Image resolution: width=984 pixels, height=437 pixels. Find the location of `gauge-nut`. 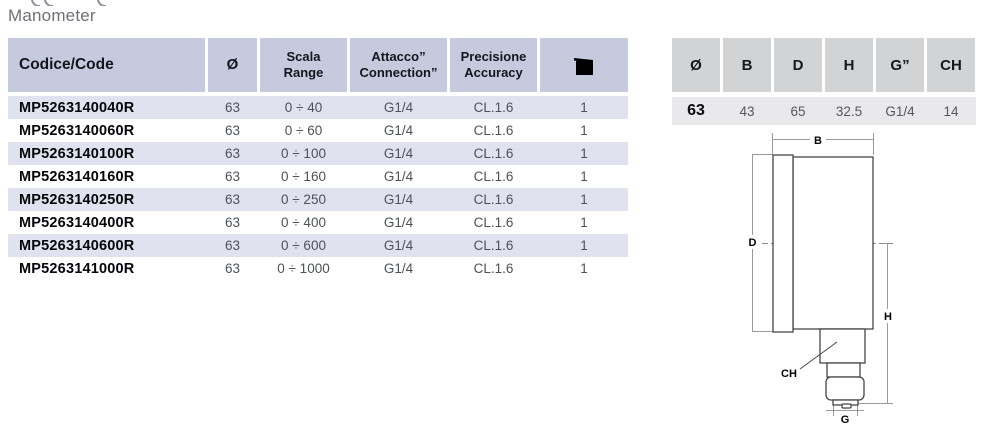

gauge-nut is located at coordinates (845, 388).